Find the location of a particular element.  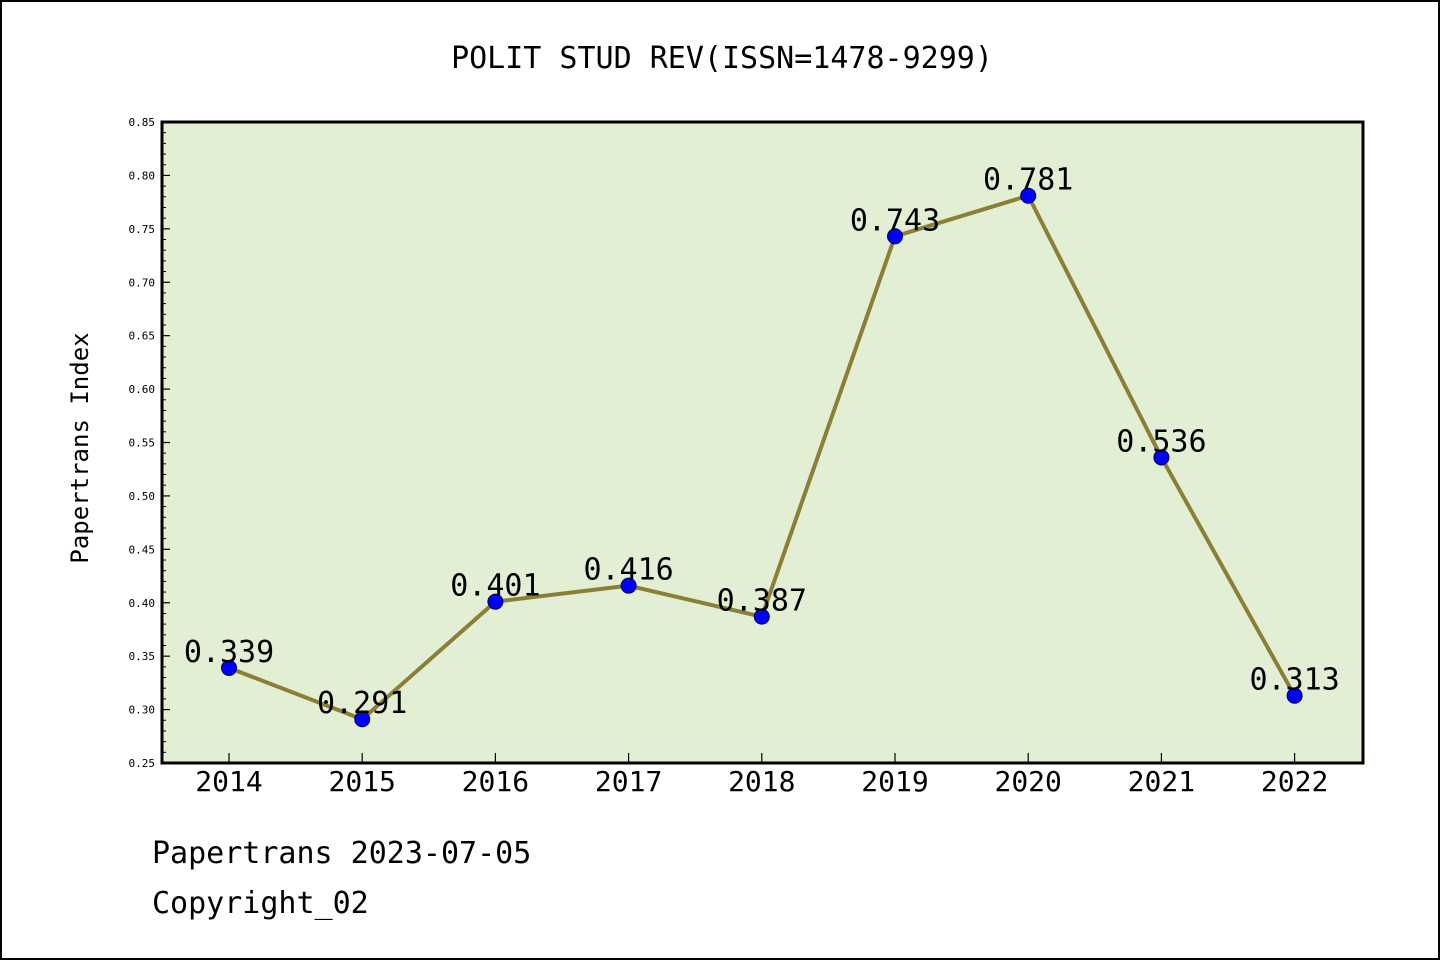

y-tick-label: 0.60 is located at coordinates (142, 389).